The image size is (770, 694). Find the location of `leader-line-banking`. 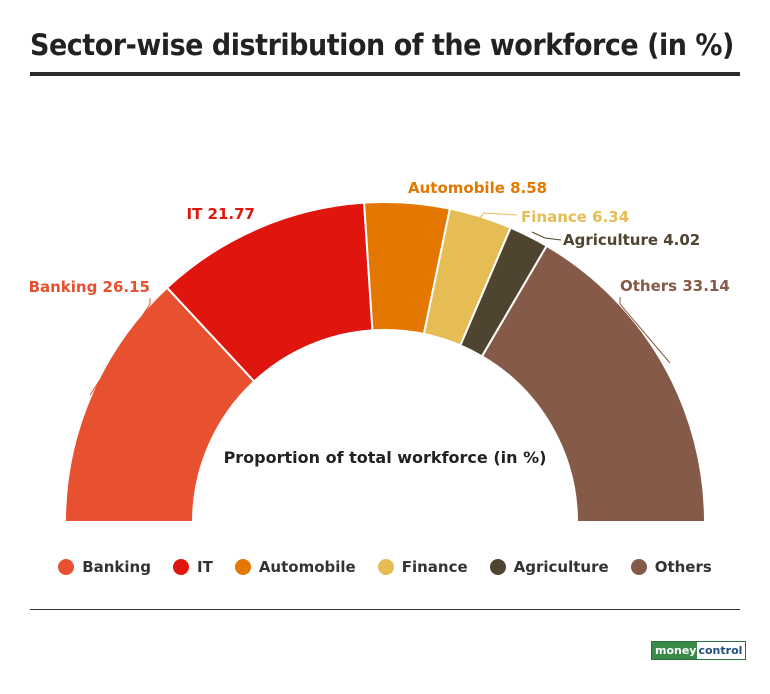

leader-line-banking is located at coordinates (120, 347).